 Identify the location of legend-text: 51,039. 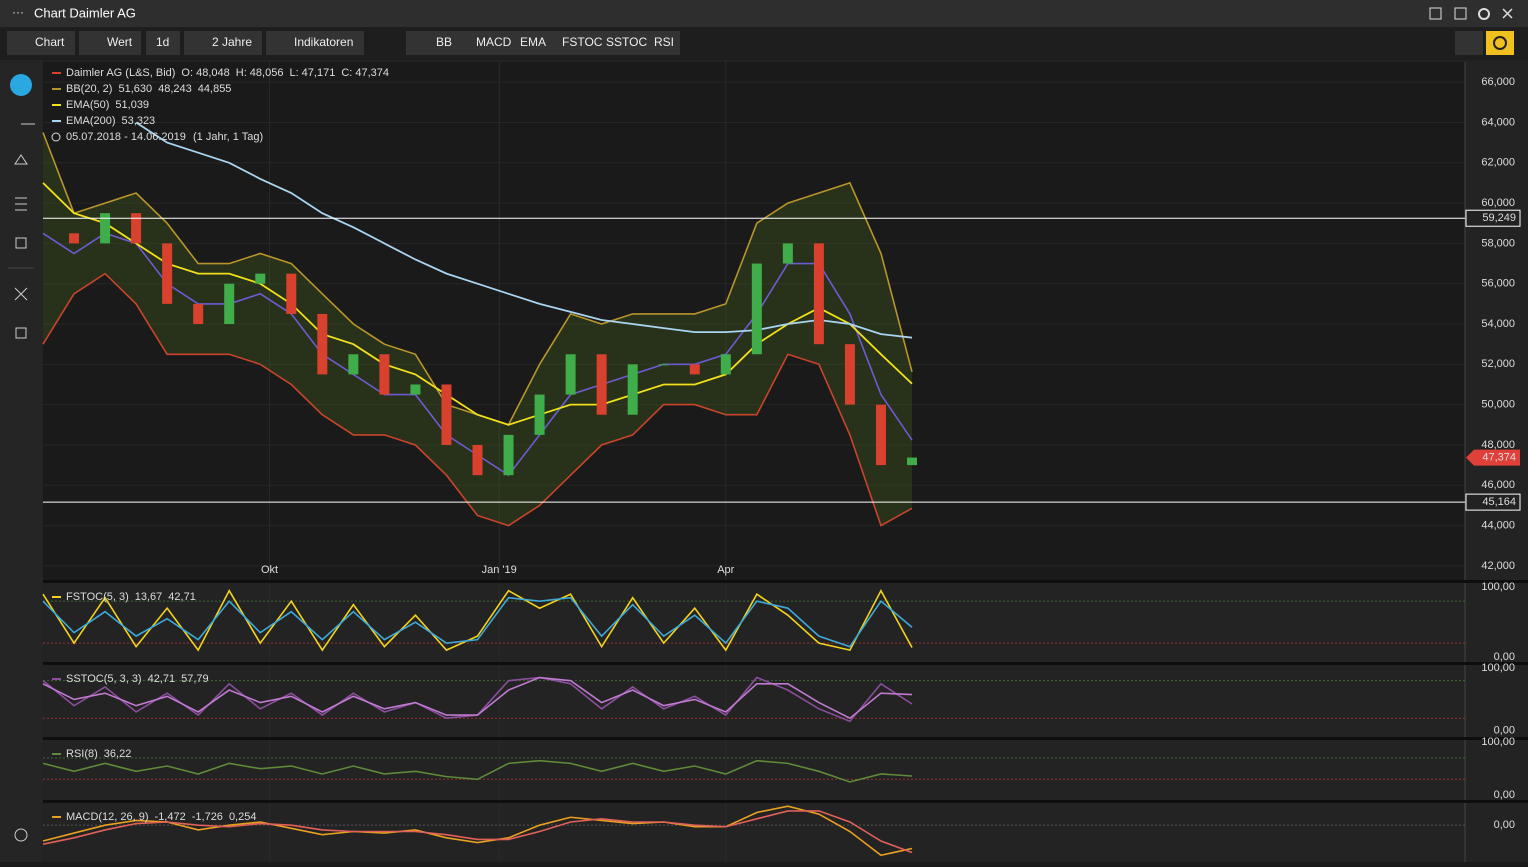
(132, 105).